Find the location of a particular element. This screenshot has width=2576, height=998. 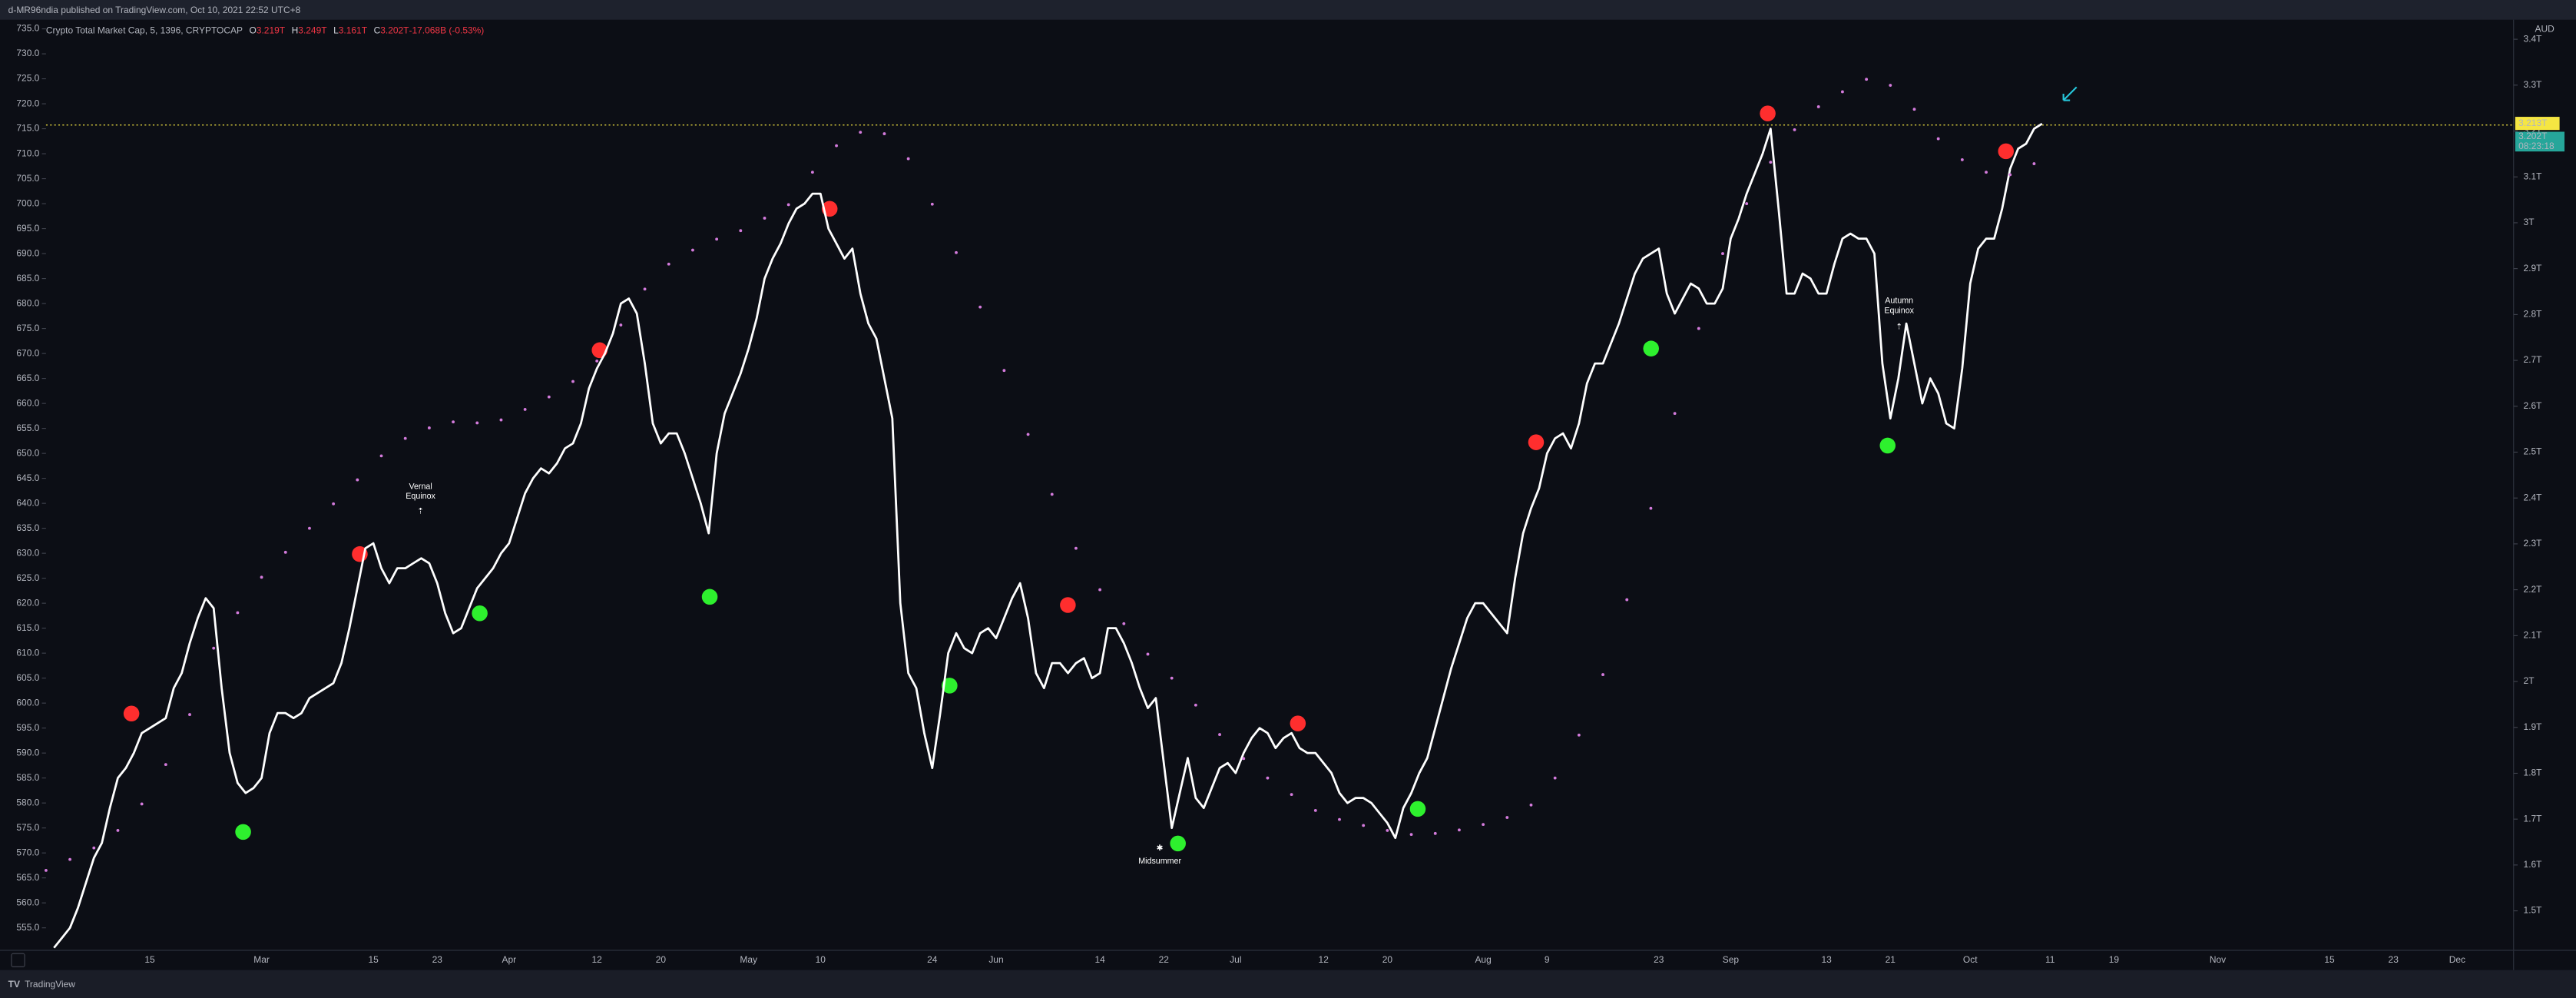

x-tick-label: 20 is located at coordinates (662, 959).